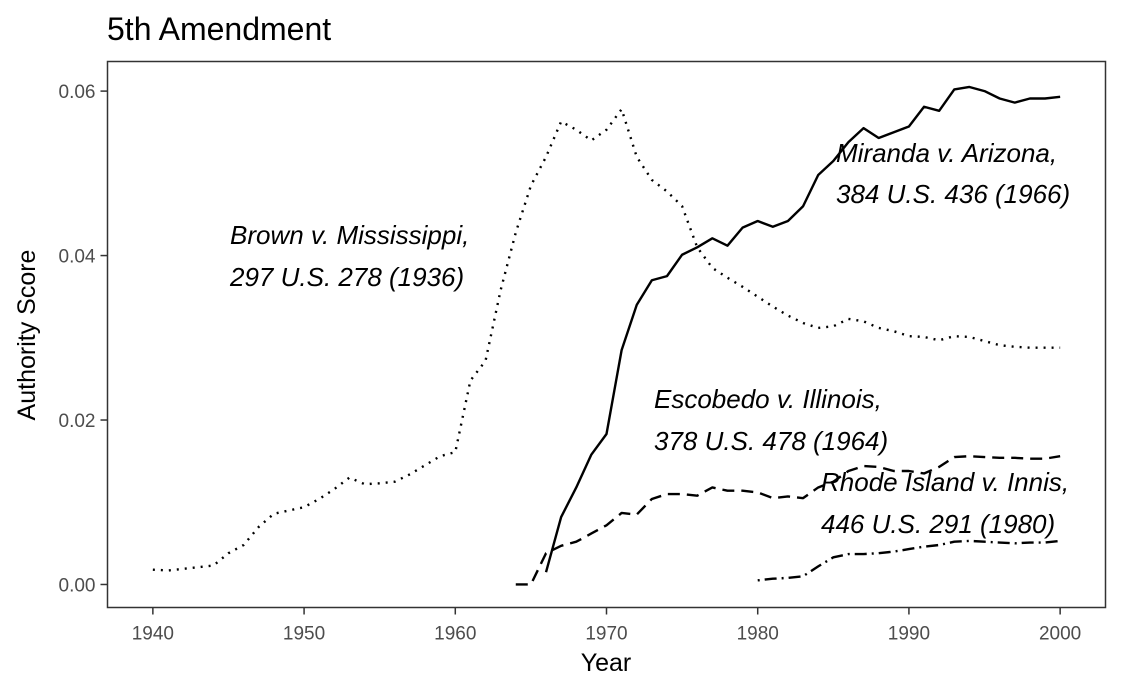 Image resolution: width=1122 pixels, height=693 pixels. What do you see at coordinates (219, 29) in the screenshot?
I see `chart-title: 5th Amendment` at bounding box center [219, 29].